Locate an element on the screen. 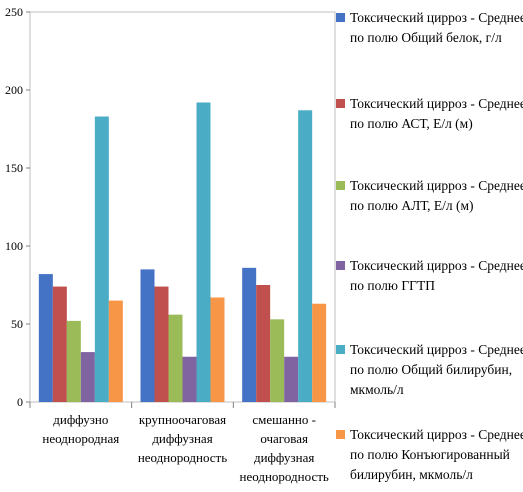  y-tick-label: 150 is located at coordinates (14, 168).